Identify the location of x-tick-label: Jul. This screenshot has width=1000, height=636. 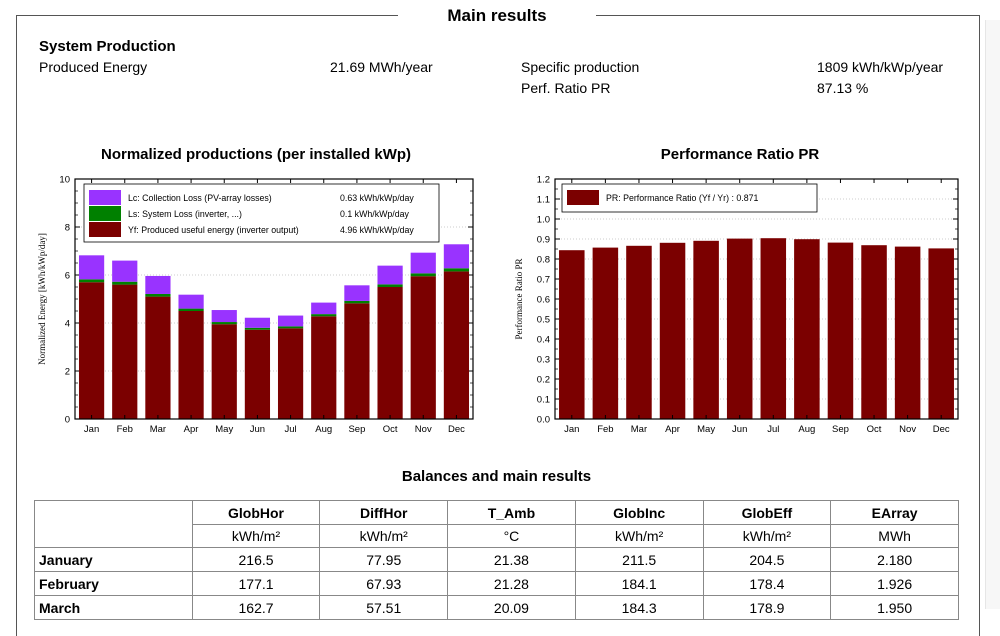
(291, 429).